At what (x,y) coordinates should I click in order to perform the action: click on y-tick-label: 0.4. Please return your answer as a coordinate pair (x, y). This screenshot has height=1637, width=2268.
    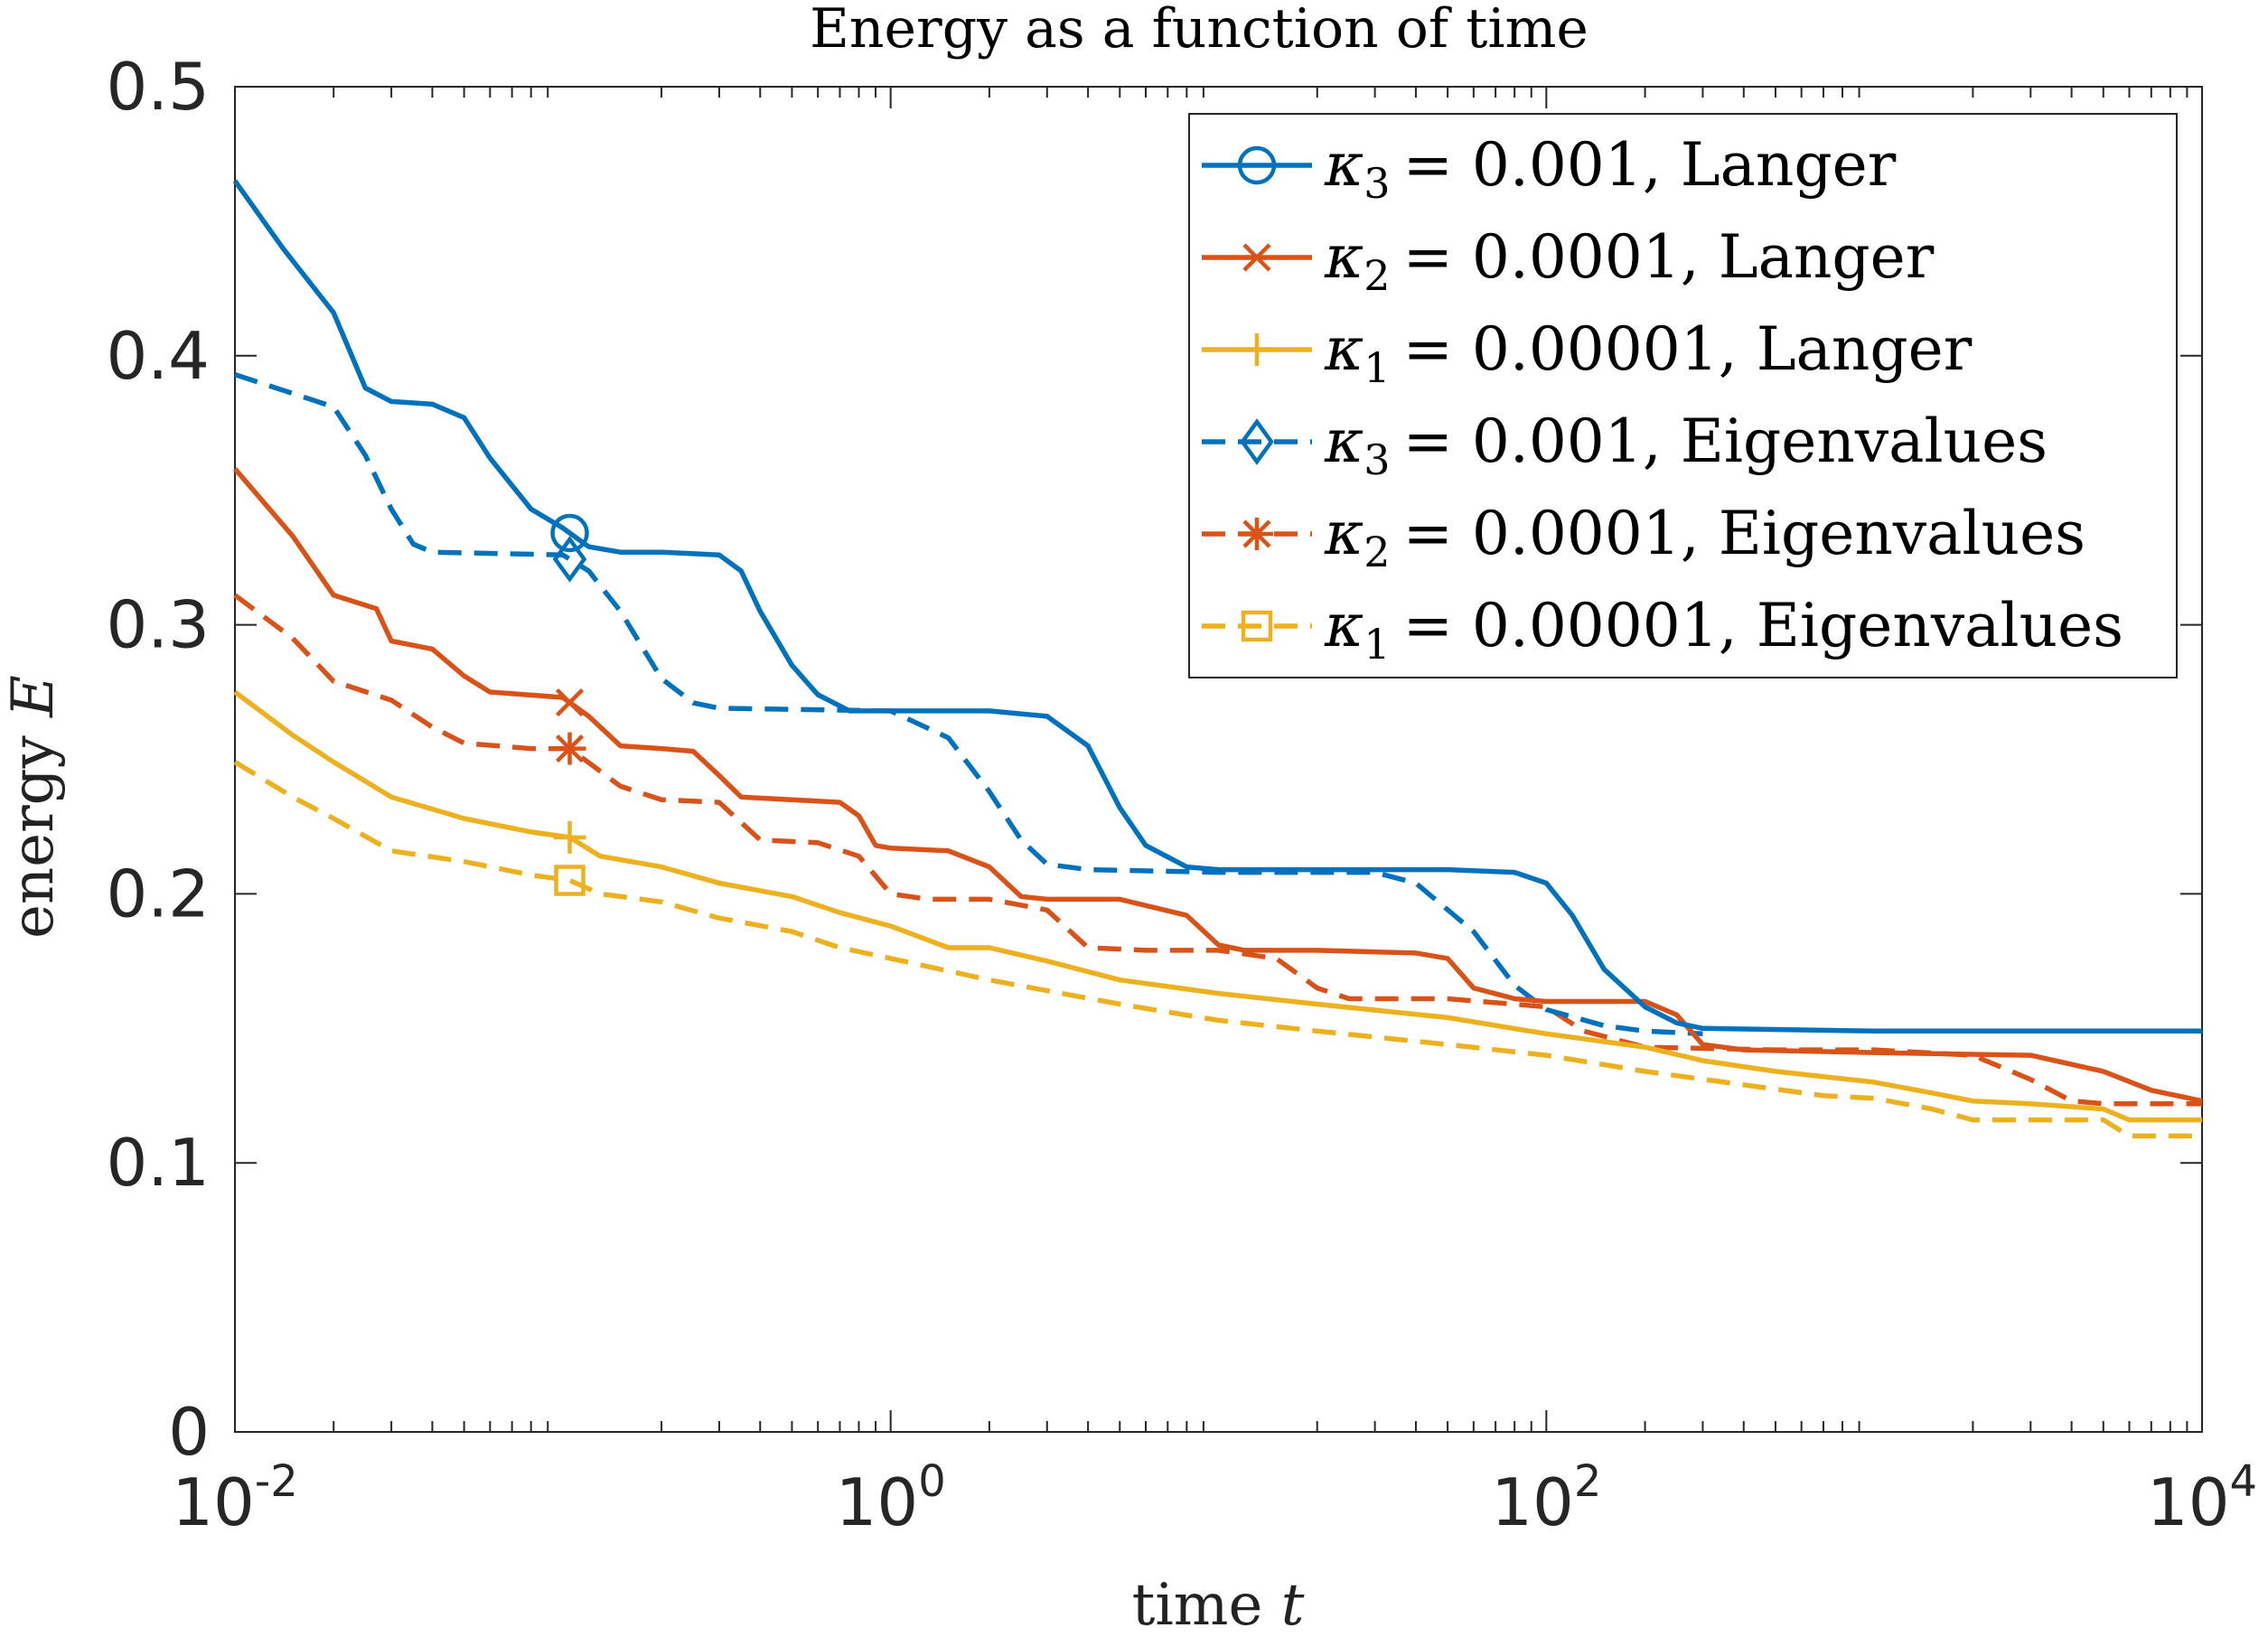
    Looking at the image, I should click on (158, 356).